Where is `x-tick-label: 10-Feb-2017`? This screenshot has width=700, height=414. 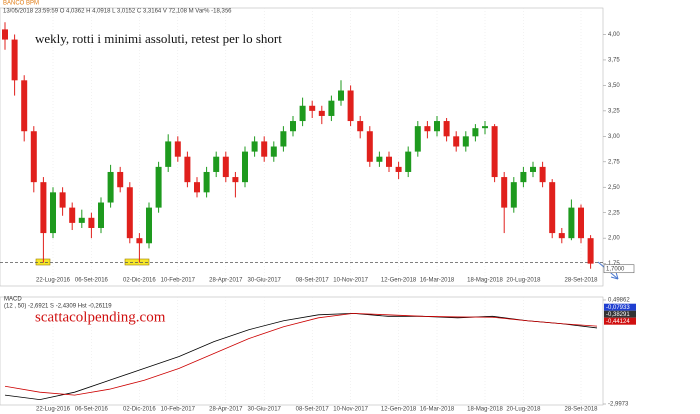 x-tick-label: 10-Feb-2017 is located at coordinates (178, 281).